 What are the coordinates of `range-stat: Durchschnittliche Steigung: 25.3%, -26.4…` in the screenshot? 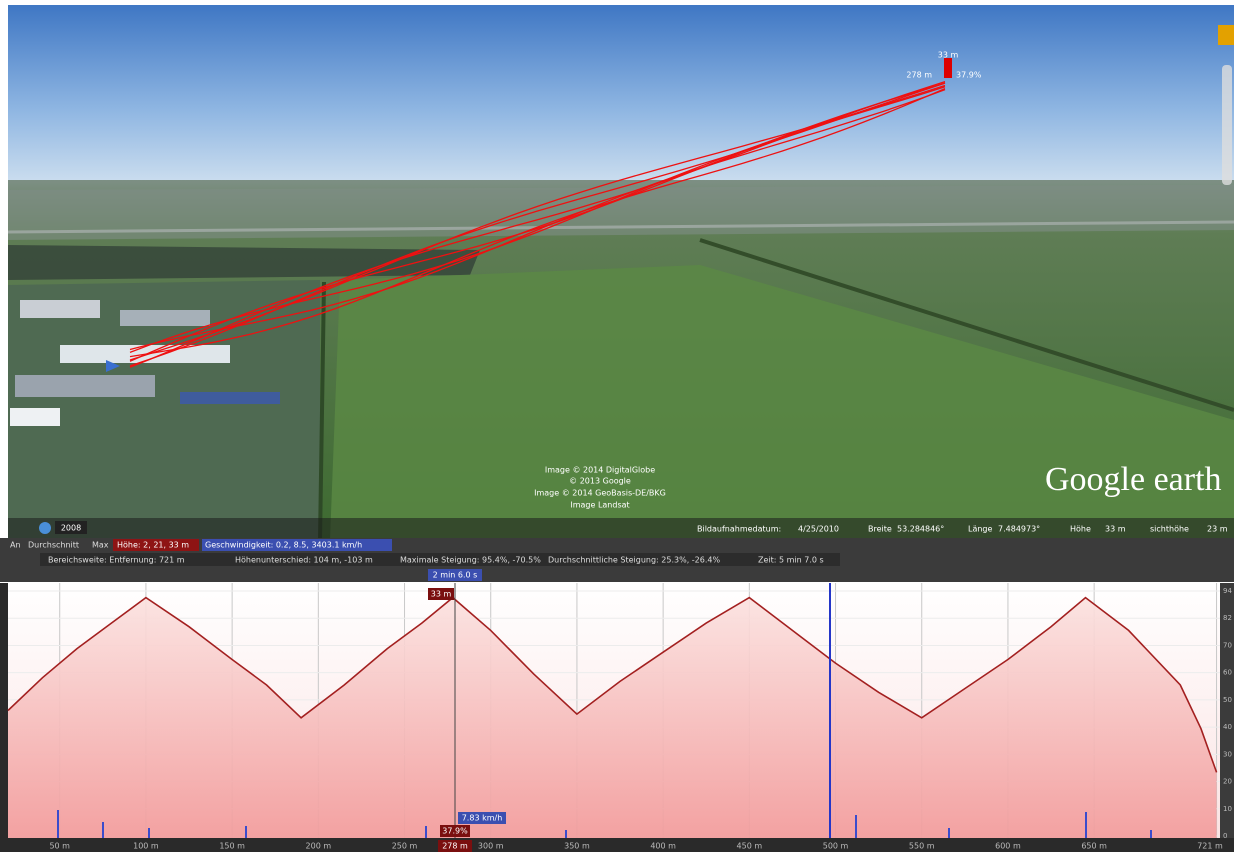 It's located at (634, 560).